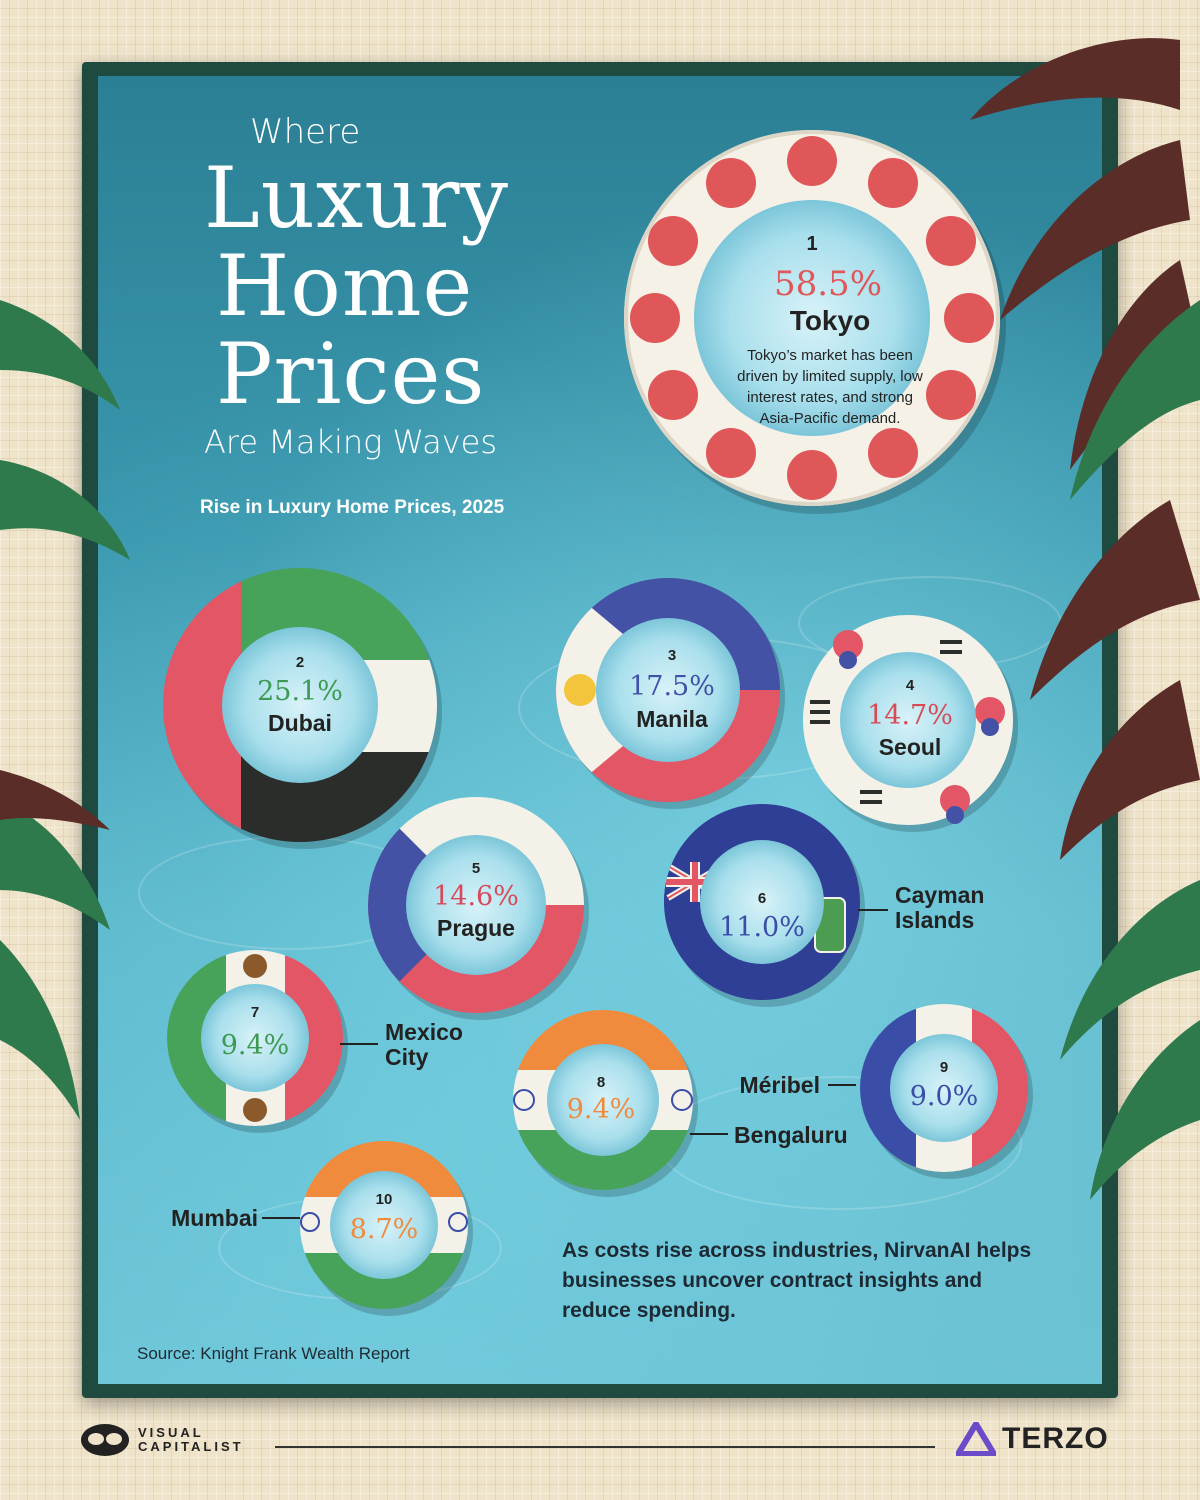  I want to click on ring-cayman, so click(764, 905).